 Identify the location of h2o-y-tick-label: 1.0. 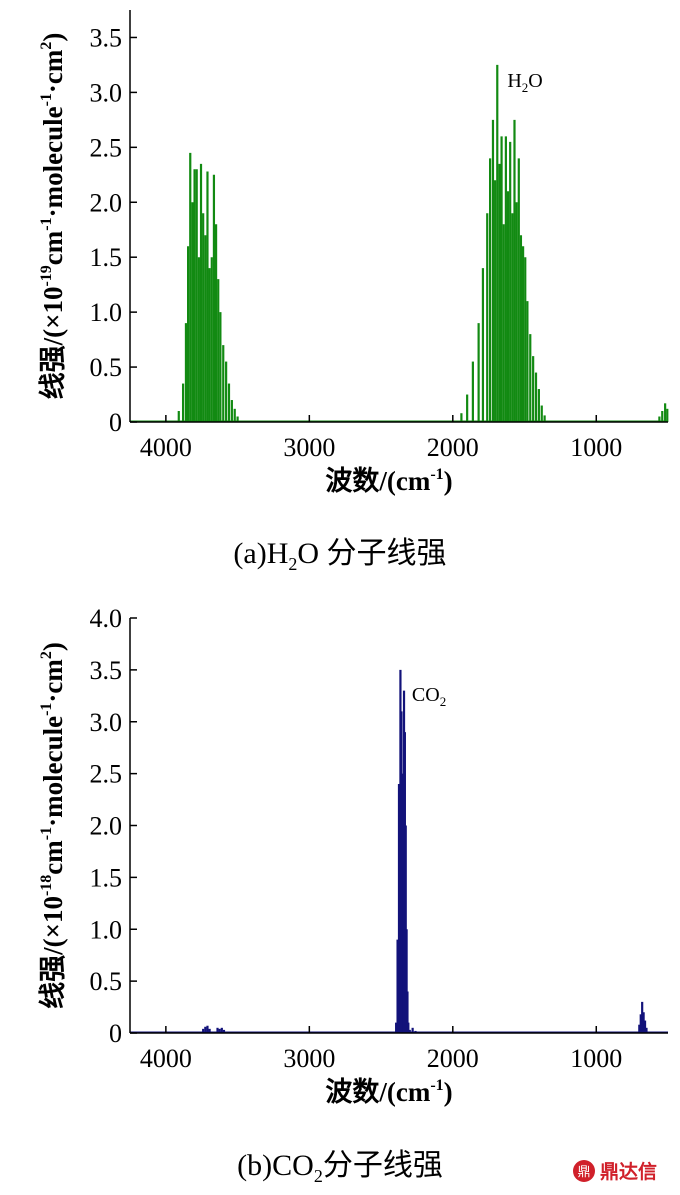
(106, 312).